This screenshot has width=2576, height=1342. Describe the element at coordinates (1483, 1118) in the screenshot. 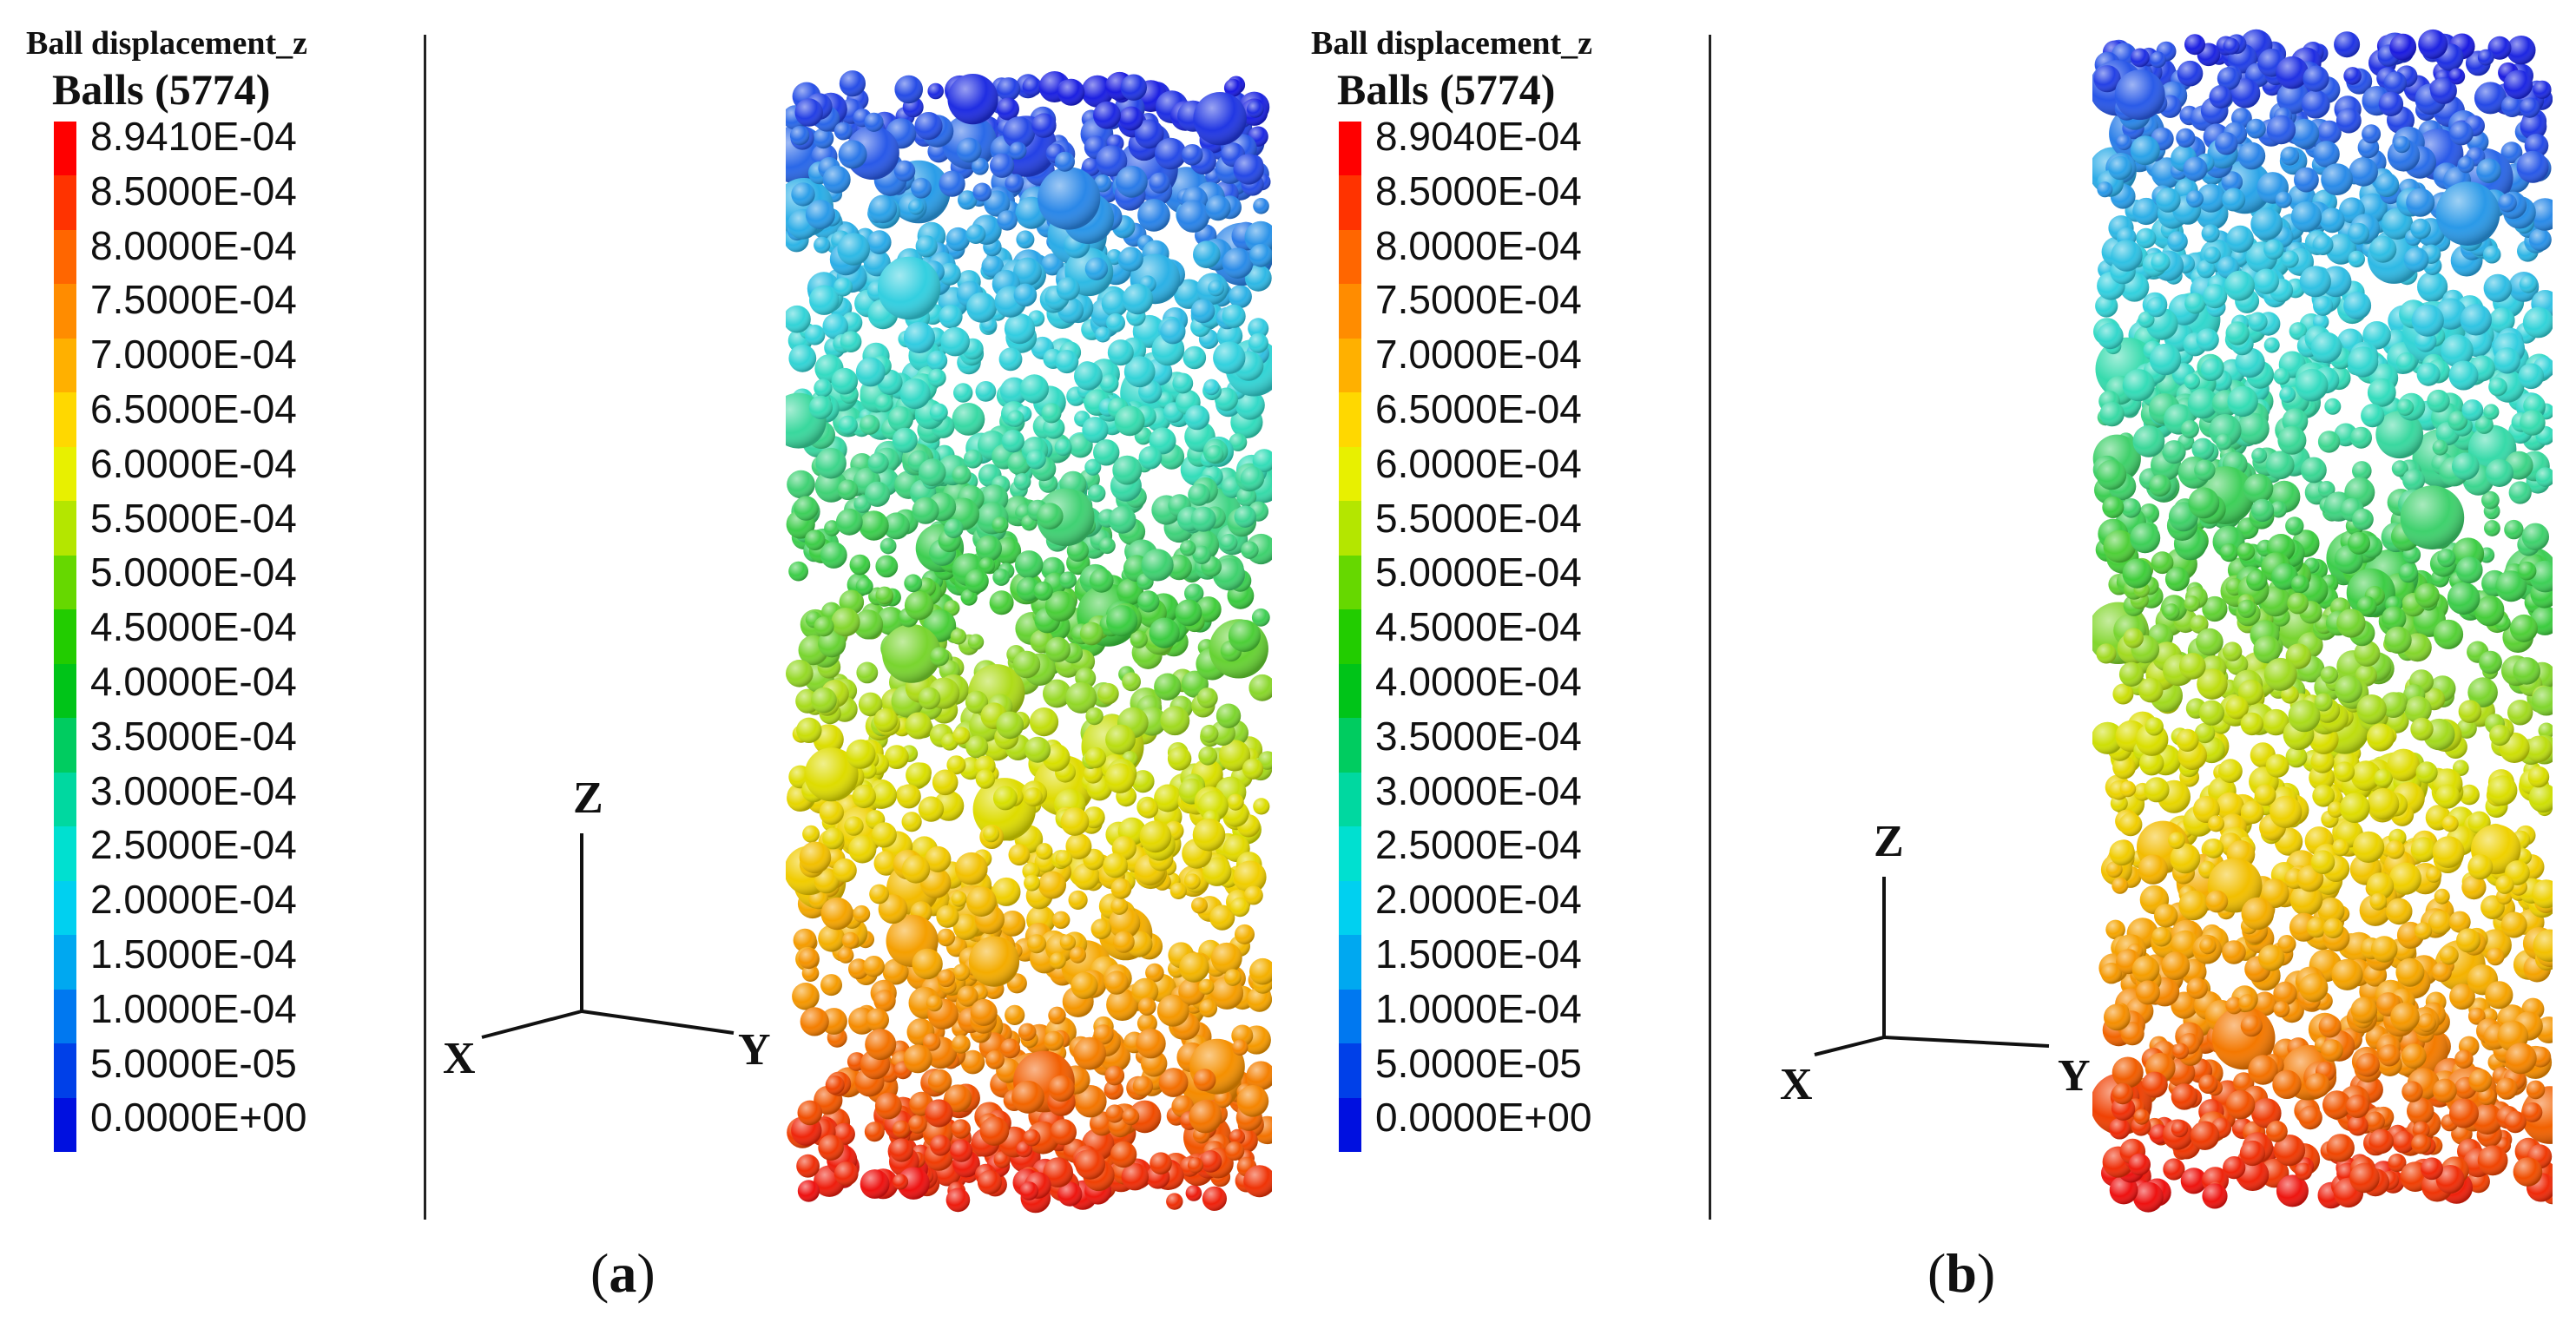

I see `legend-value: 0.0000E+00` at that location.